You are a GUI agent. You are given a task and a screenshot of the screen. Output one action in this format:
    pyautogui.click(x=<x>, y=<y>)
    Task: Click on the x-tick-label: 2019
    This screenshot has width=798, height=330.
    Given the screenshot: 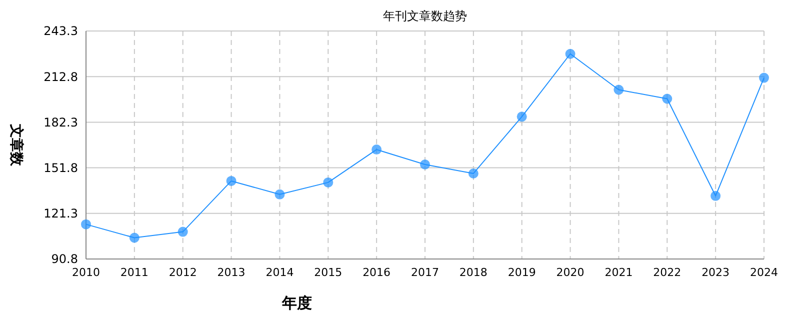 What is the action you would take?
    pyautogui.click(x=522, y=272)
    